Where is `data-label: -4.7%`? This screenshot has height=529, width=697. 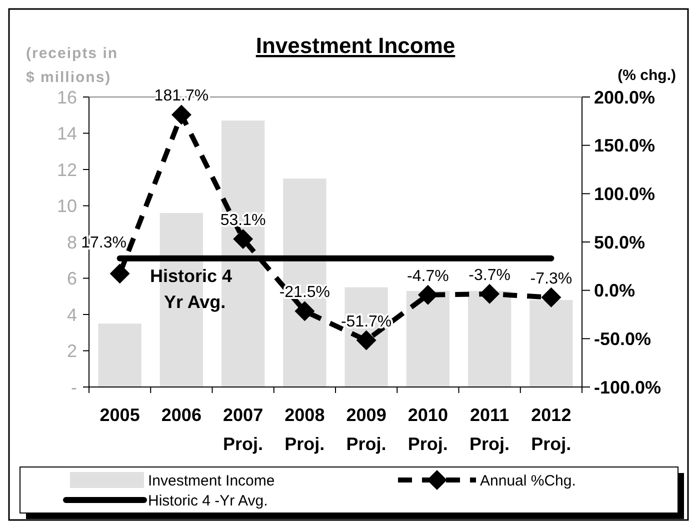
data-label: -4.7% is located at coordinates (428, 276).